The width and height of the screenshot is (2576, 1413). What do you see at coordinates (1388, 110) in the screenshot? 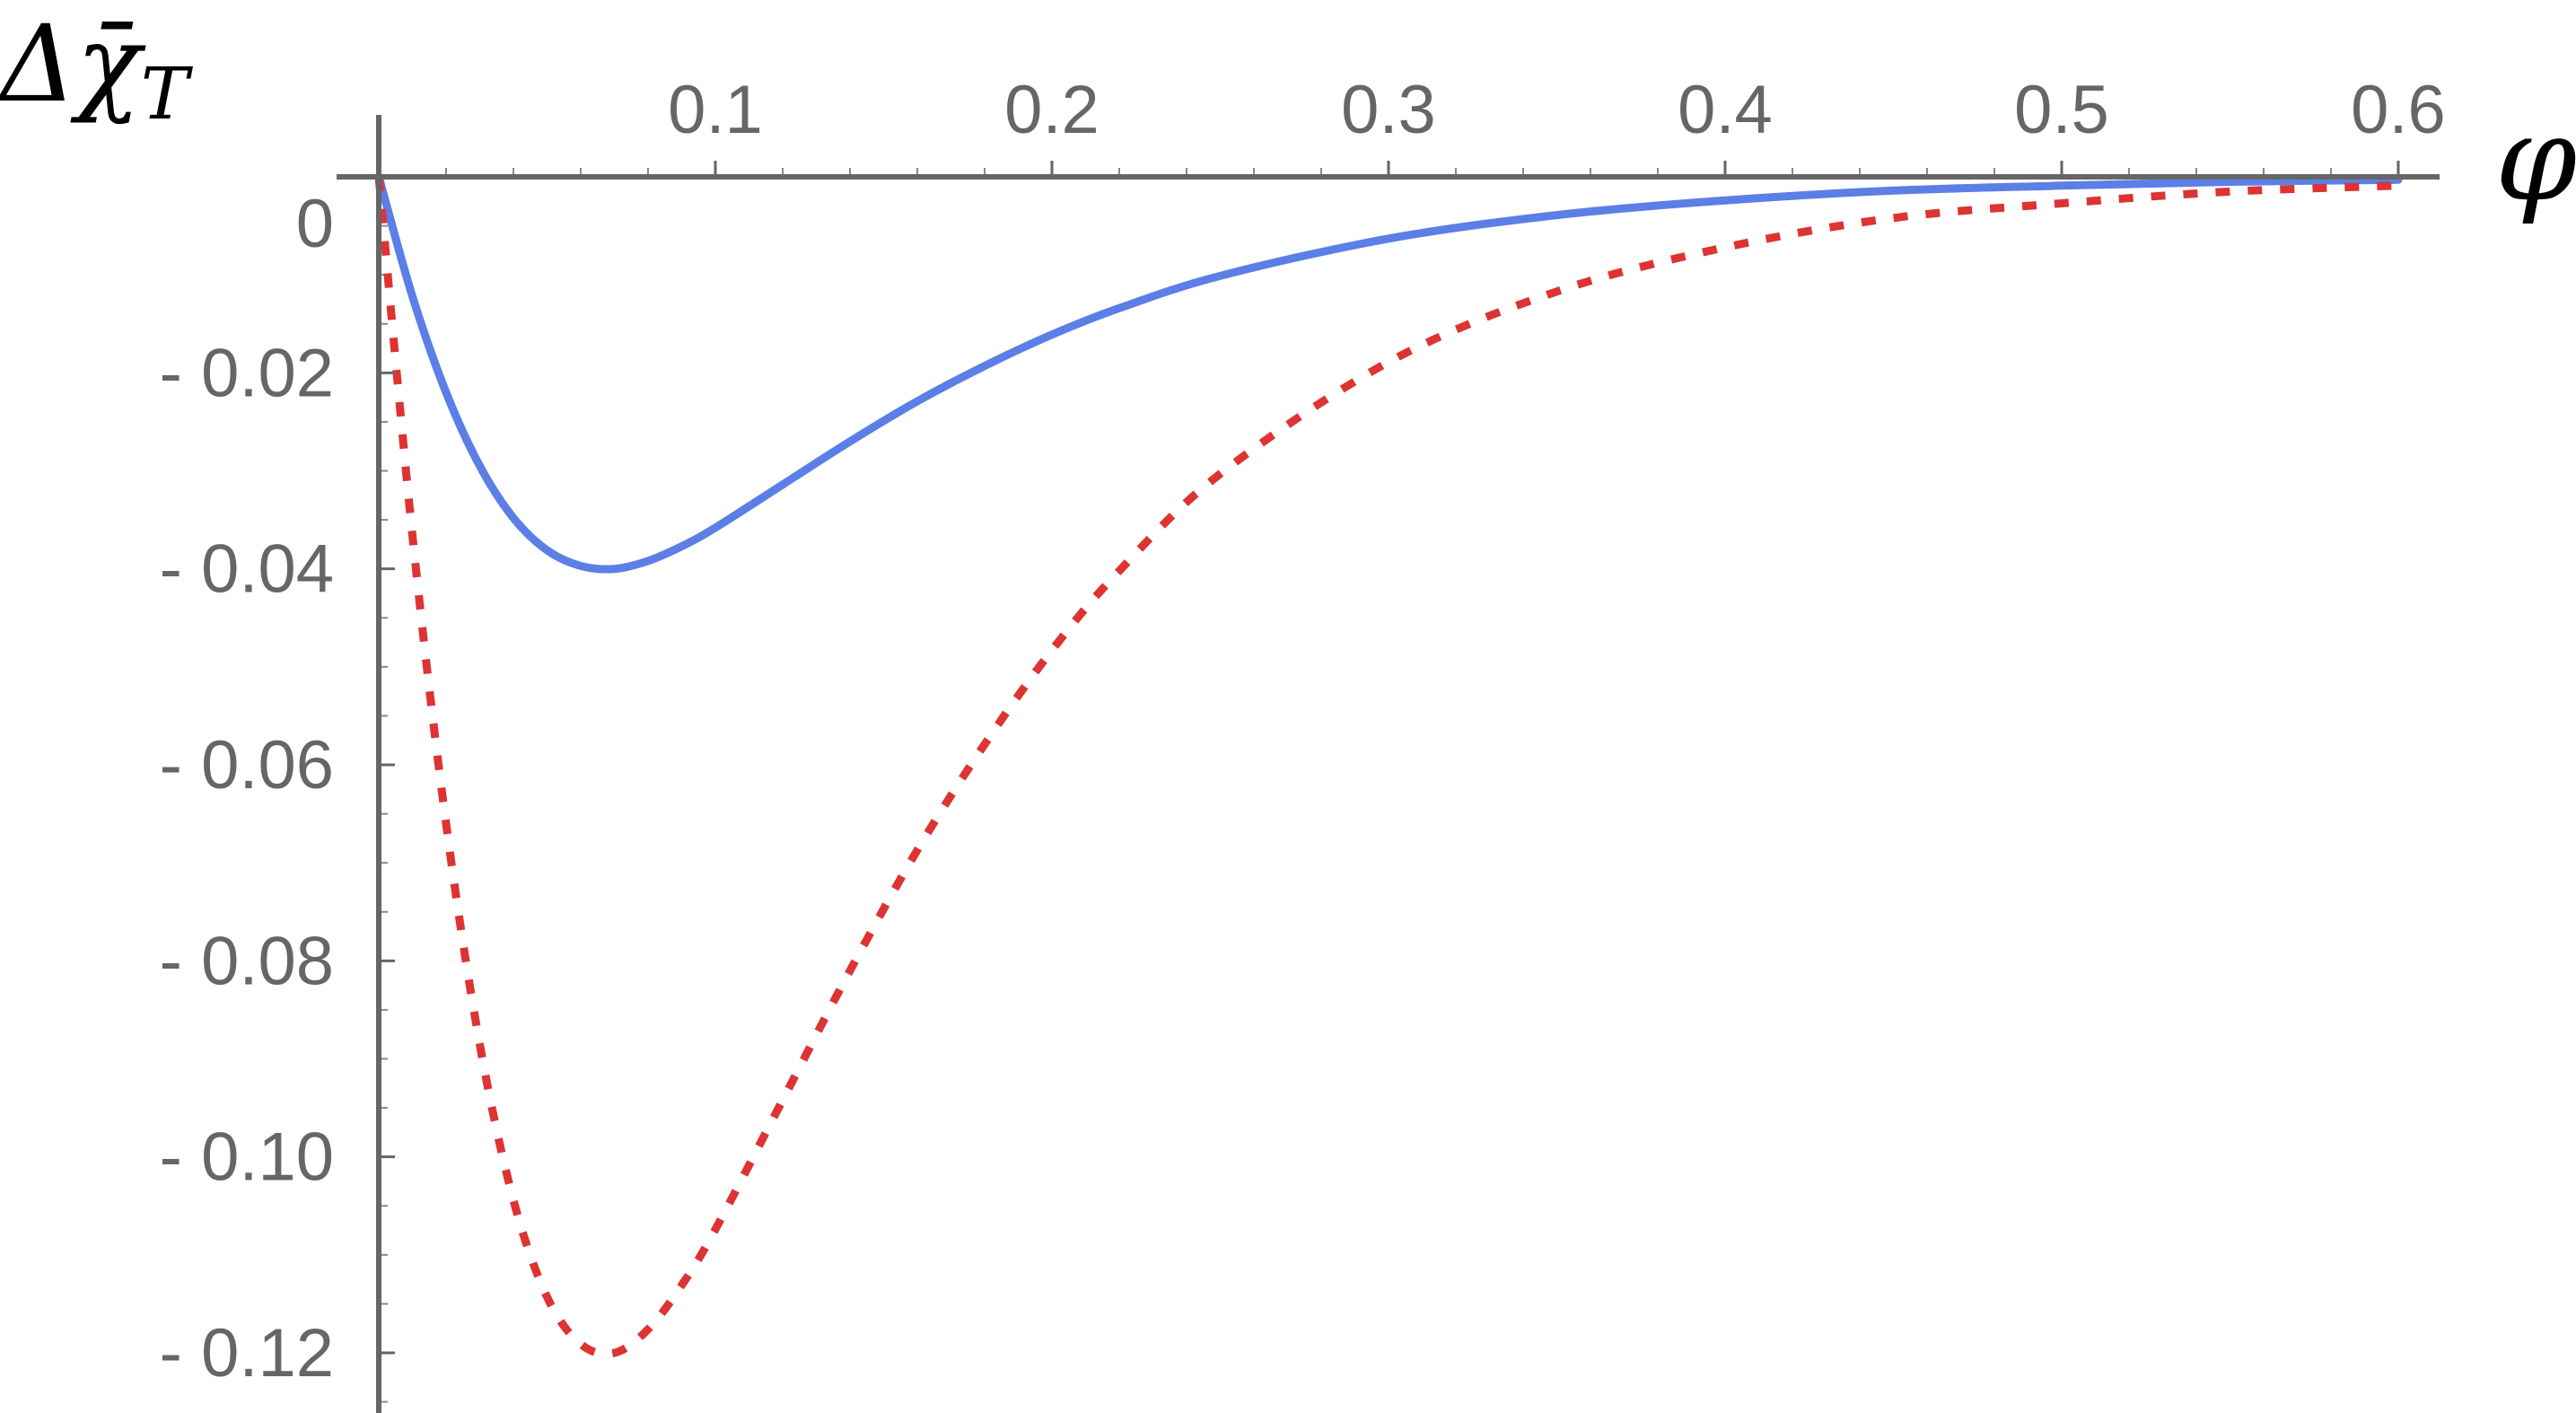
I see `x-tick-label: 0.3` at bounding box center [1388, 110].